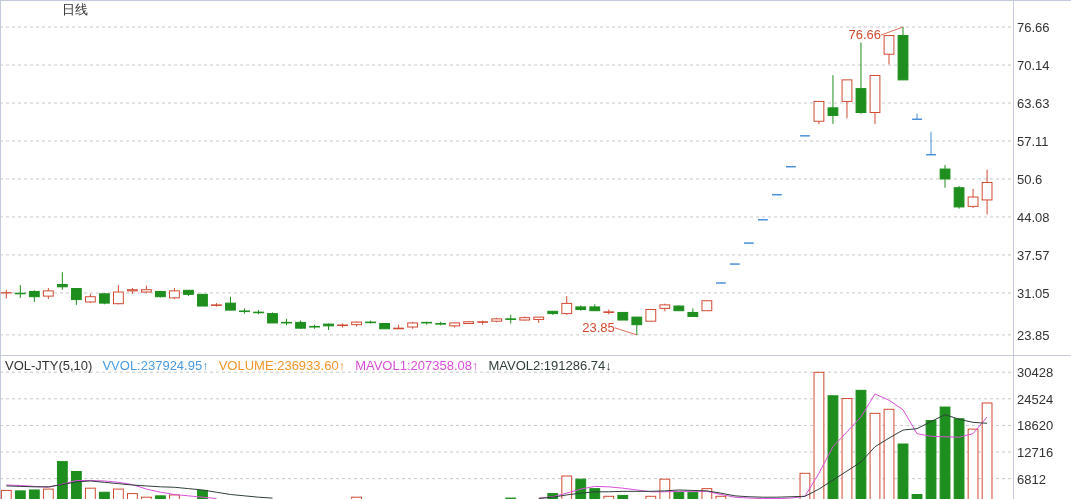 The height and width of the screenshot is (499, 1071). What do you see at coordinates (1030, 179) in the screenshot?
I see `y-tick-label: 50.6` at bounding box center [1030, 179].